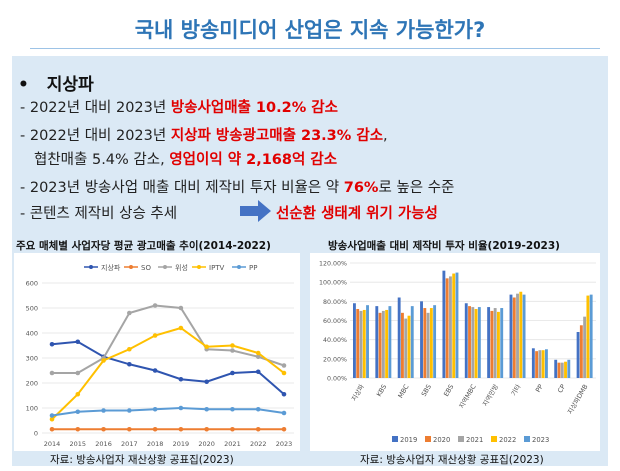 The image size is (620, 471). What do you see at coordinates (540, 440) in the screenshot?
I see `legend-label-2023: 2023` at bounding box center [540, 440].